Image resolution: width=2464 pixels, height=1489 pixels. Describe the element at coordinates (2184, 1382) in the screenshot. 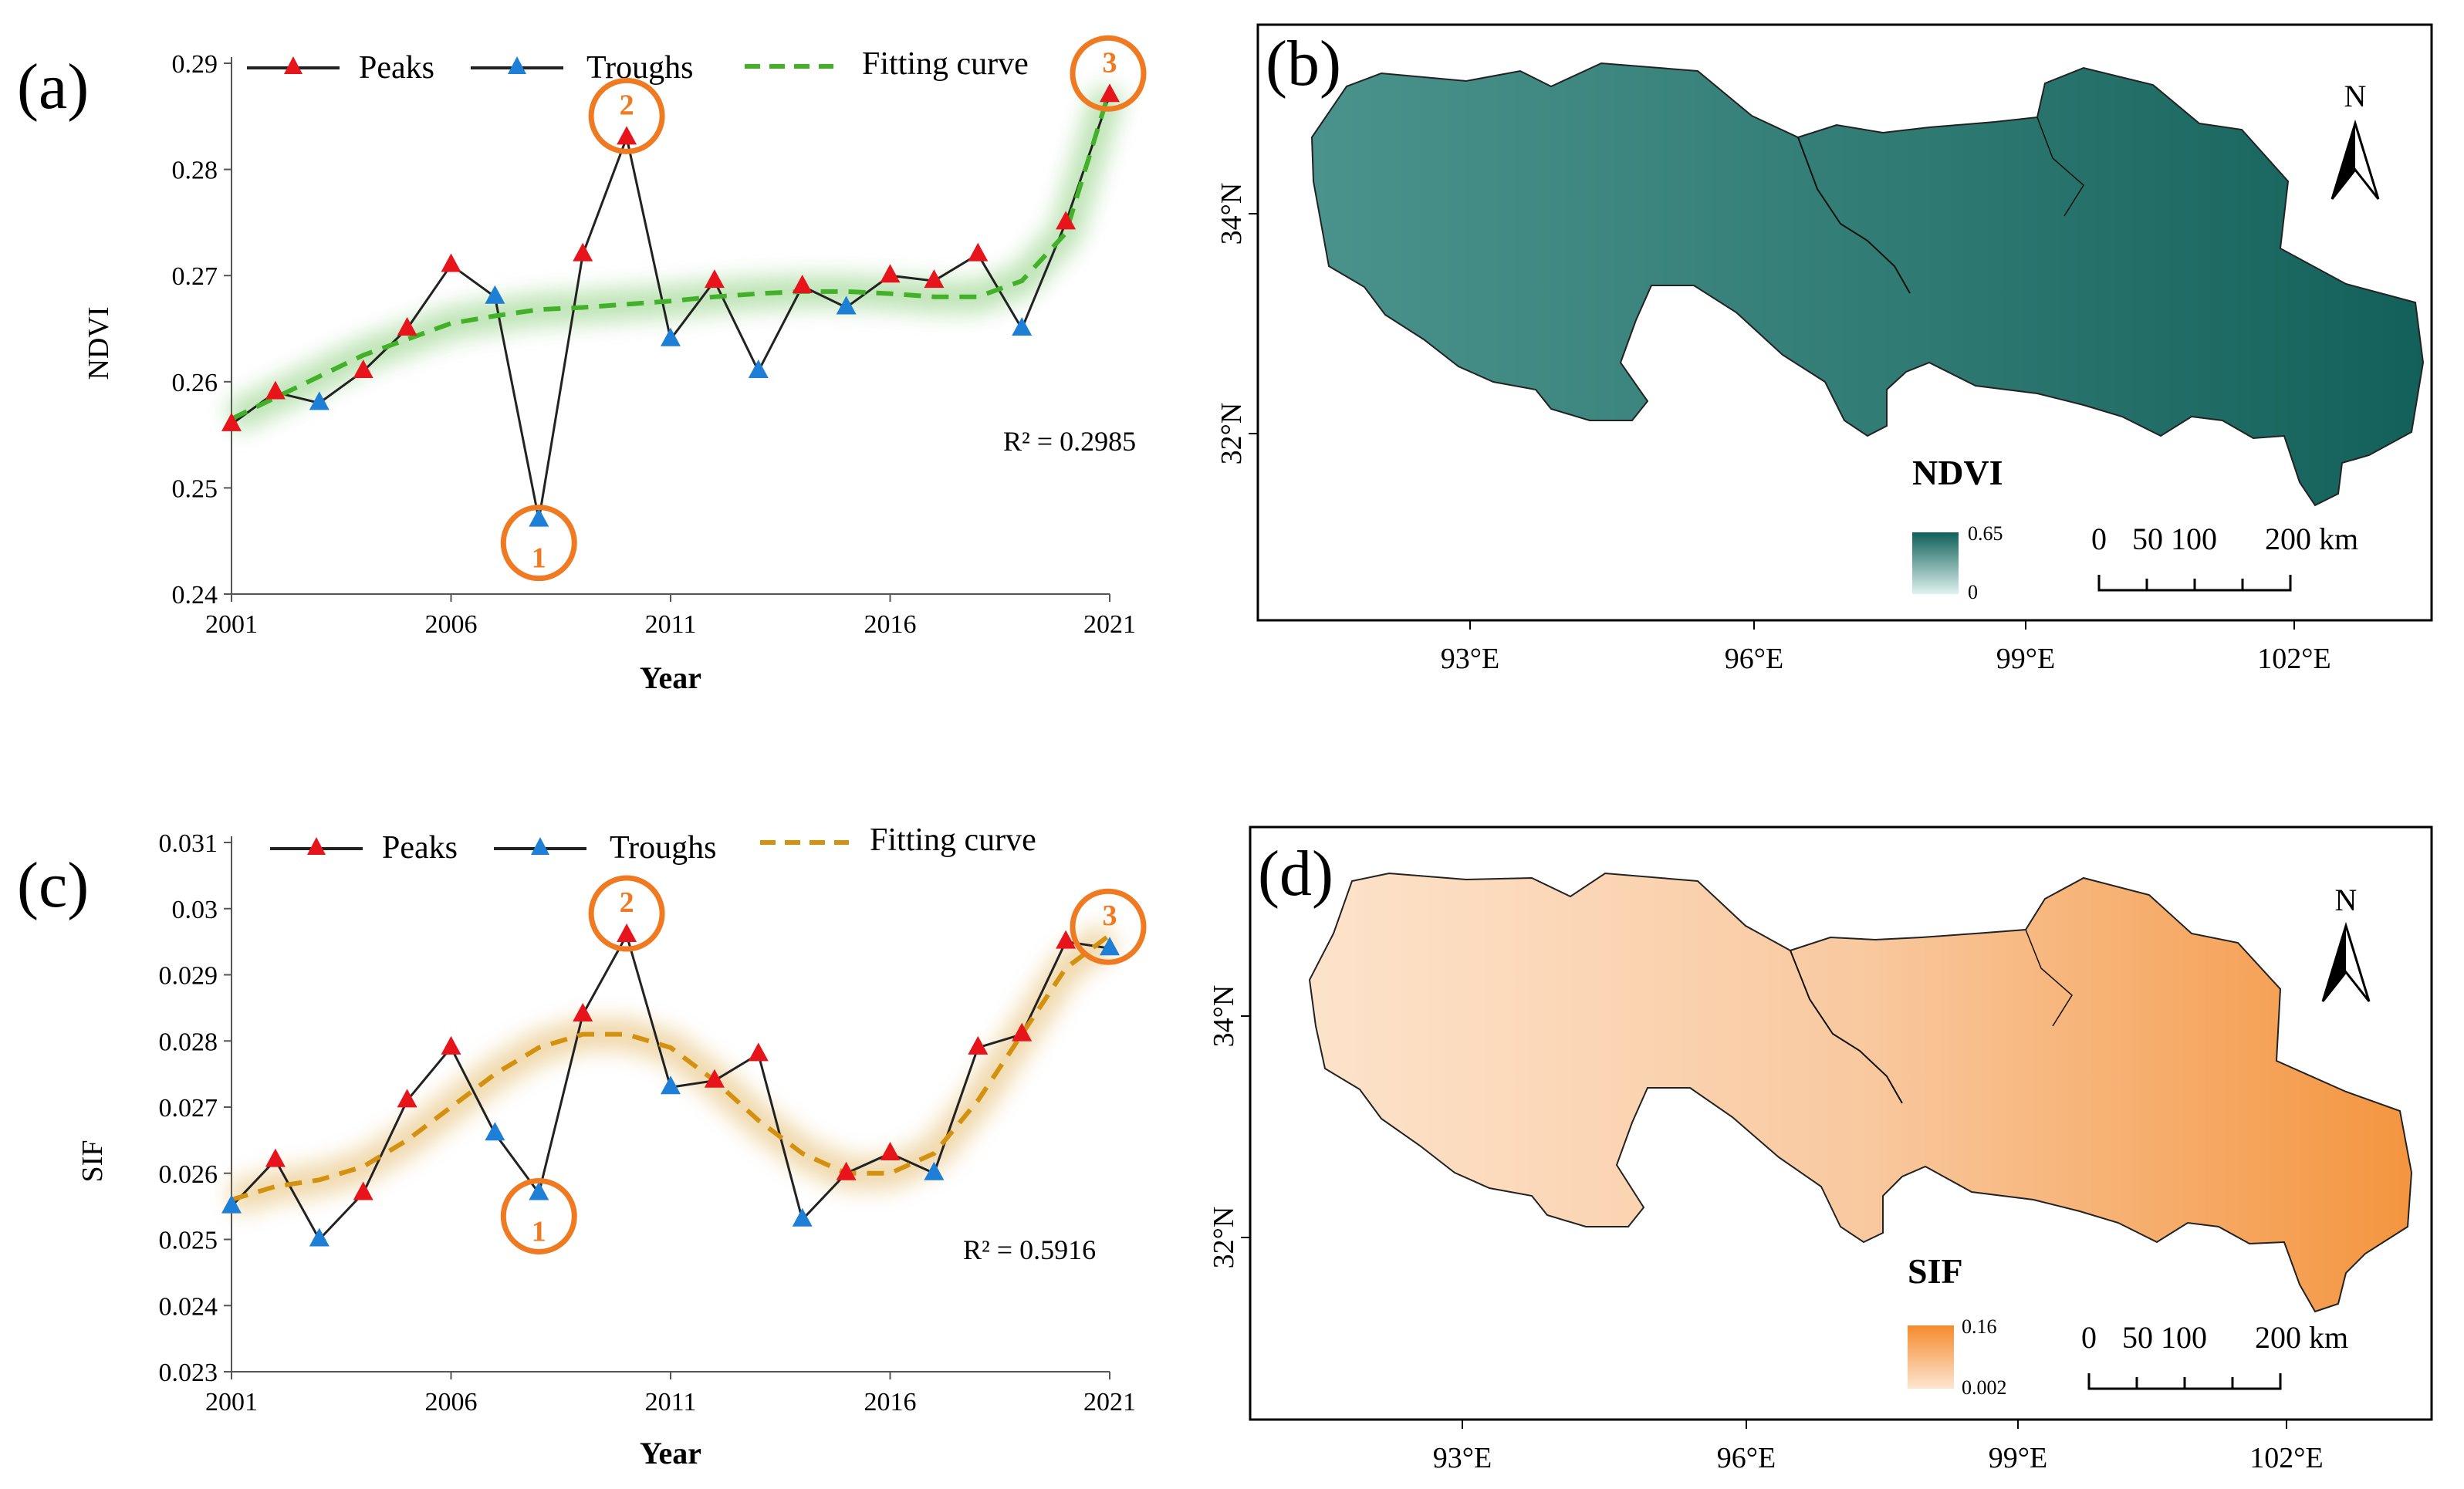

I see `scale-bar-line` at that location.